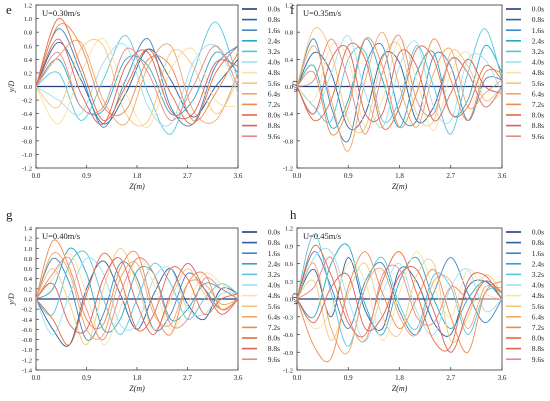 The image size is (550, 401). I want to click on speed-annotation: U=0.30m/s, so click(61, 13).